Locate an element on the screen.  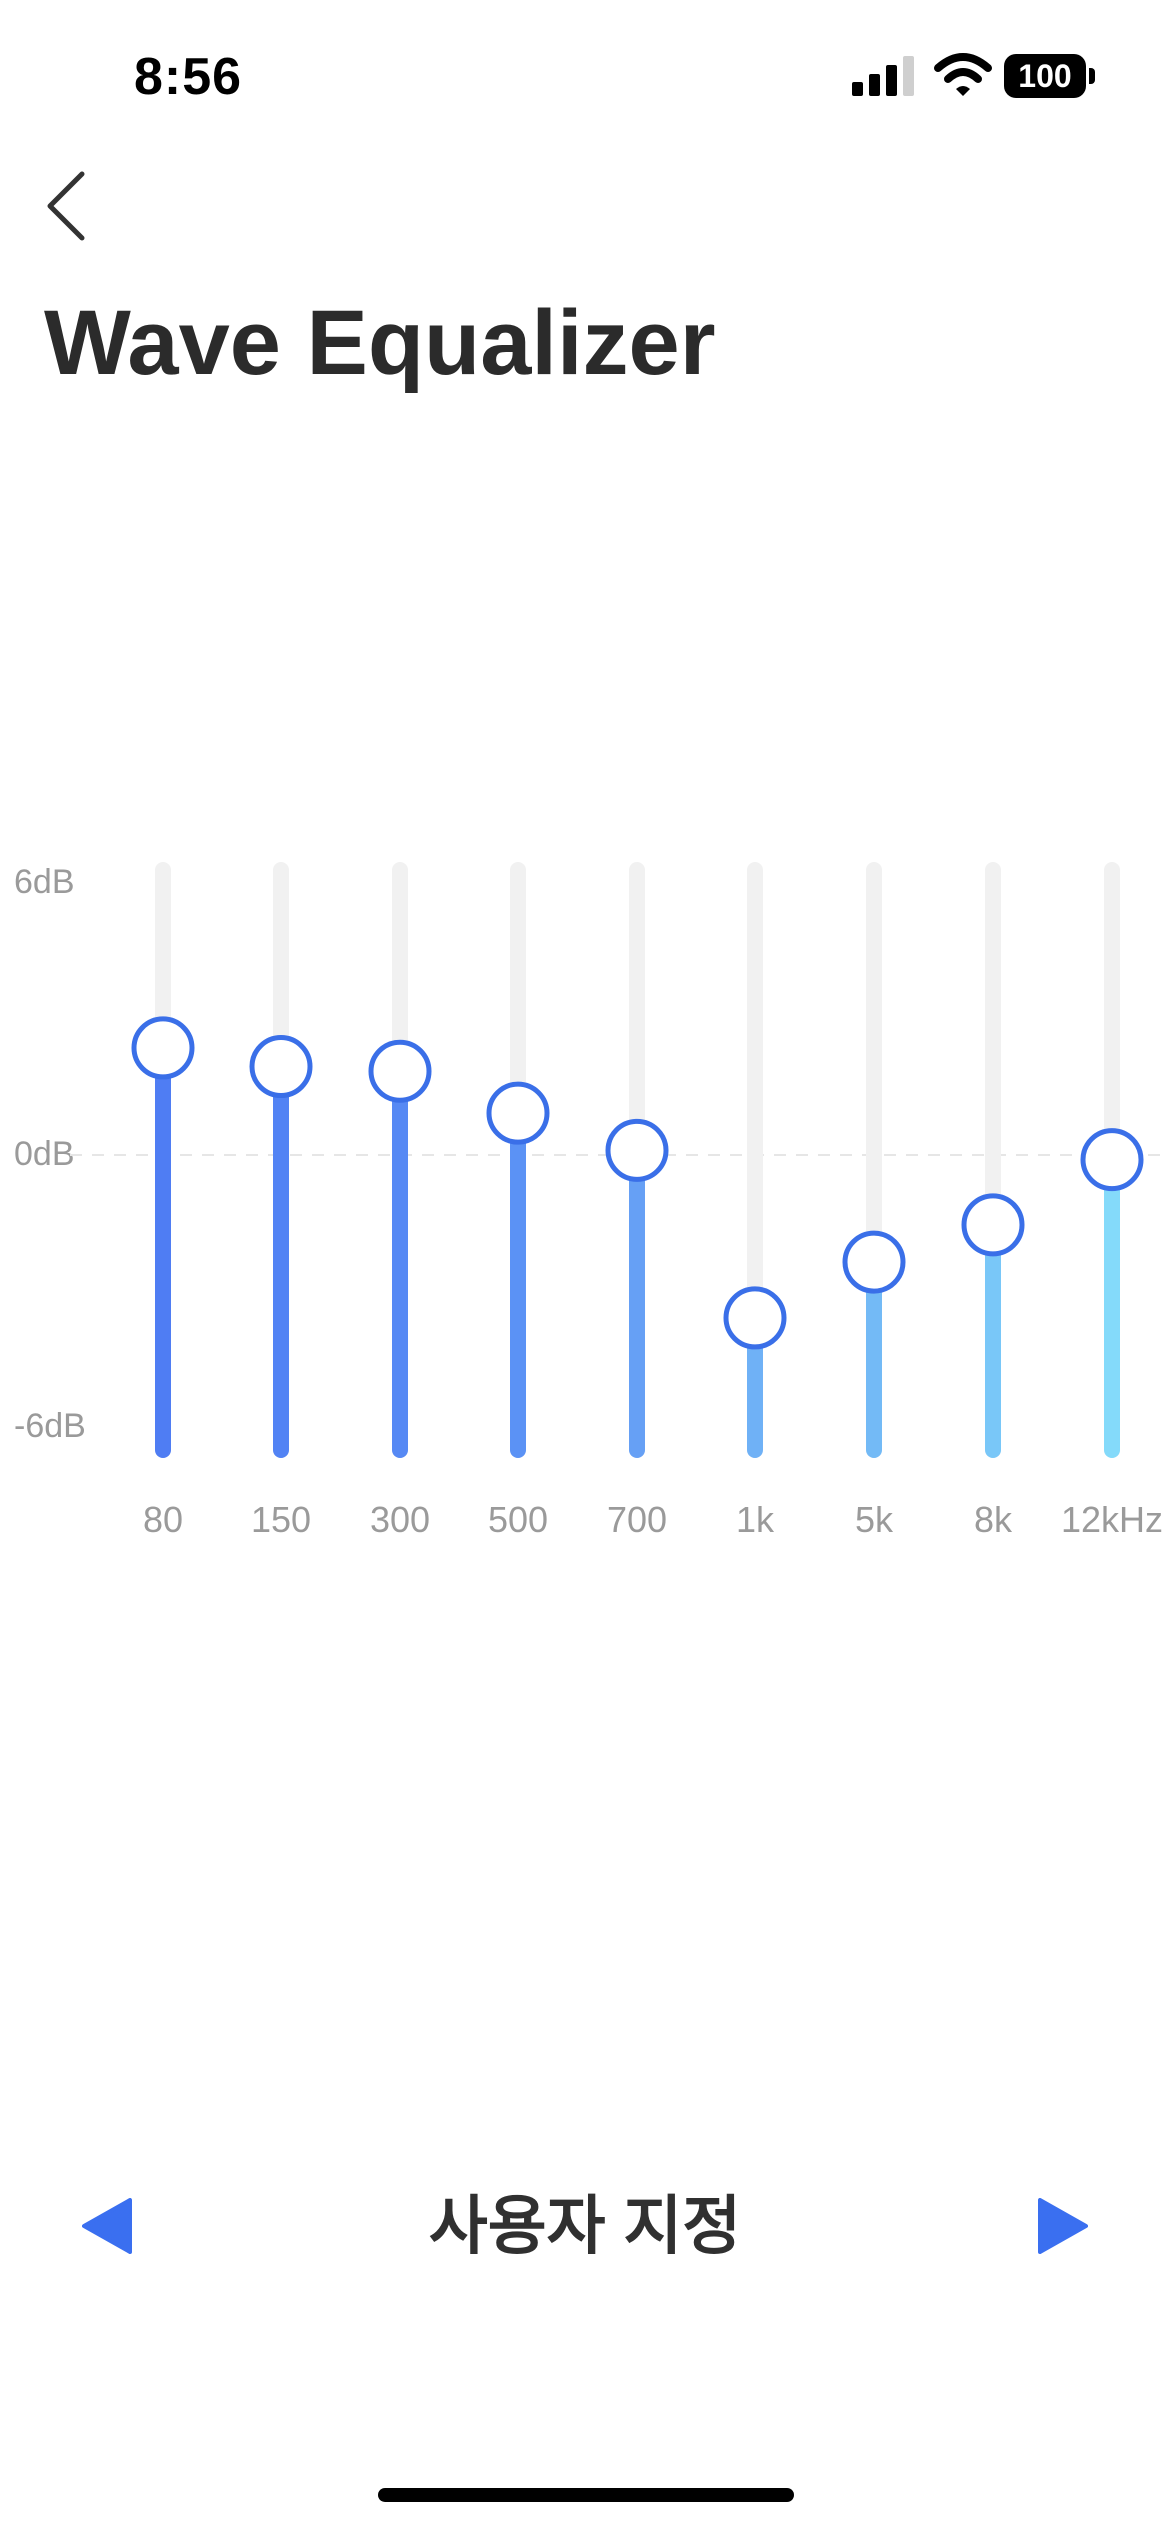
db-label-min: -6dB is located at coordinates (50, 1426).